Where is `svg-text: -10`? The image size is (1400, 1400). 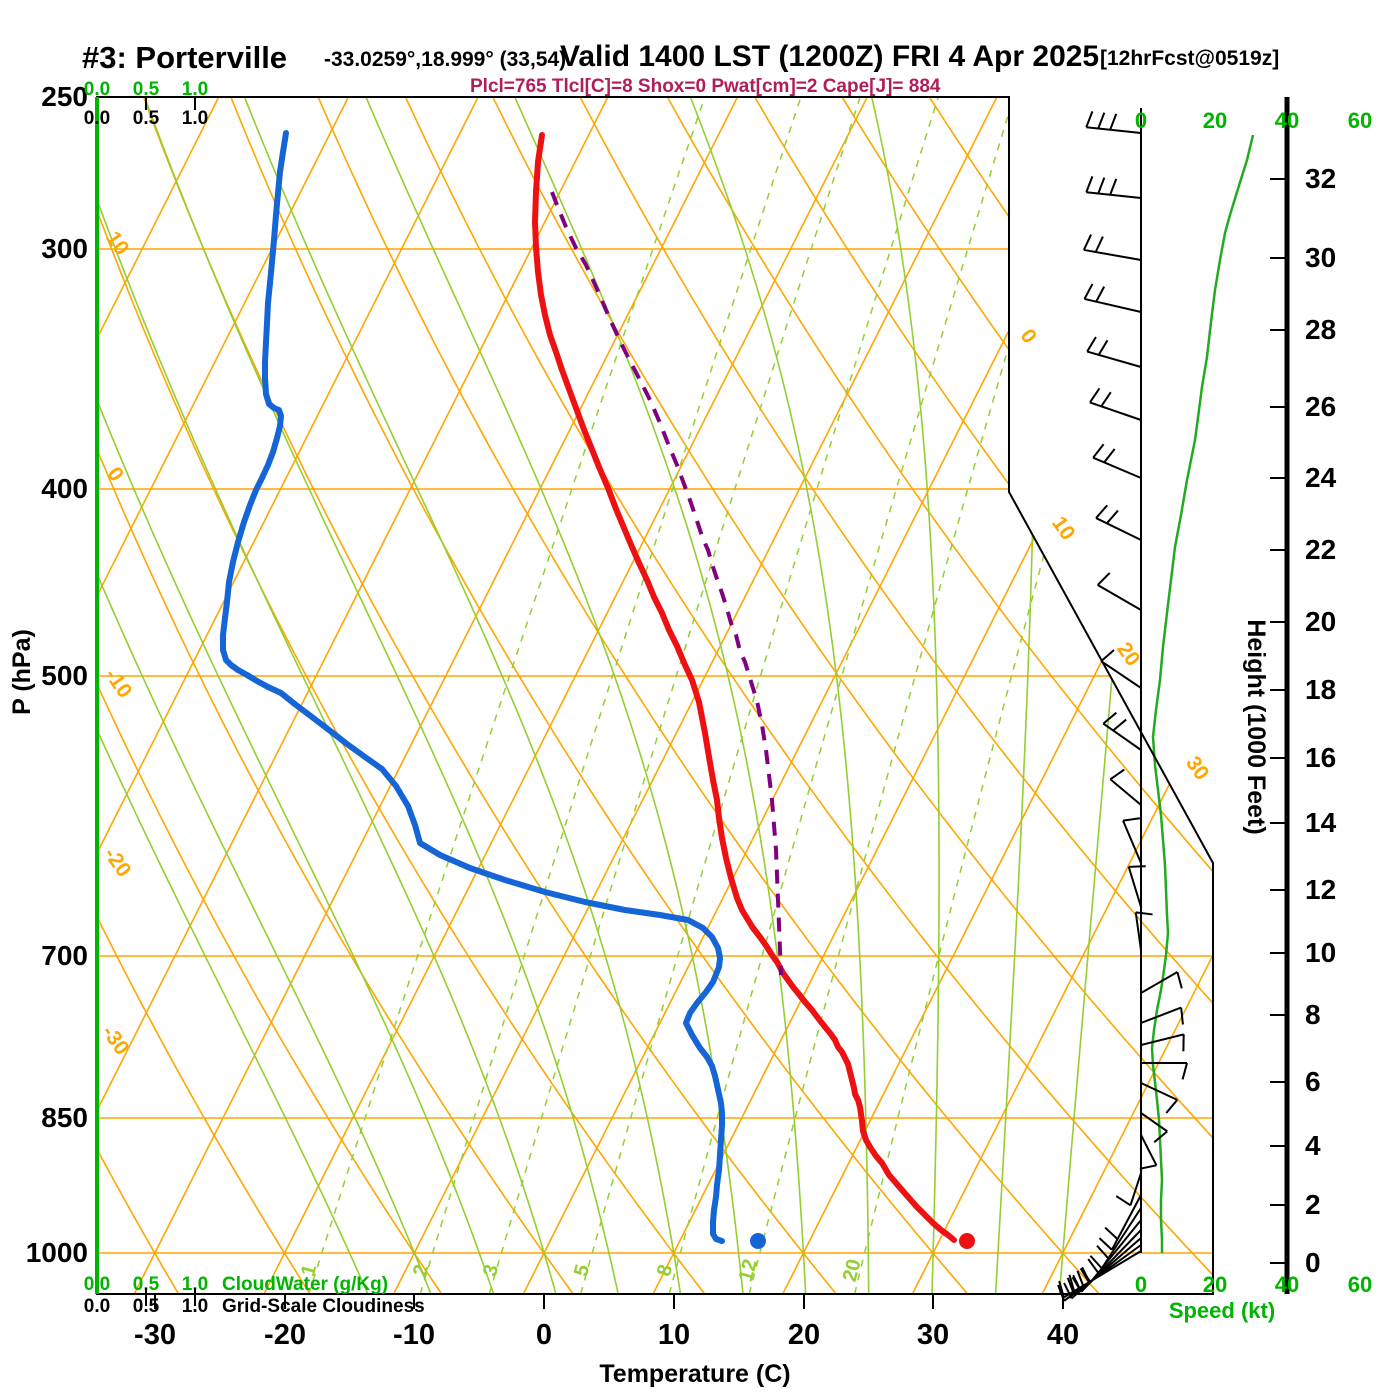 svg-text: -10 is located at coordinates (118, 683).